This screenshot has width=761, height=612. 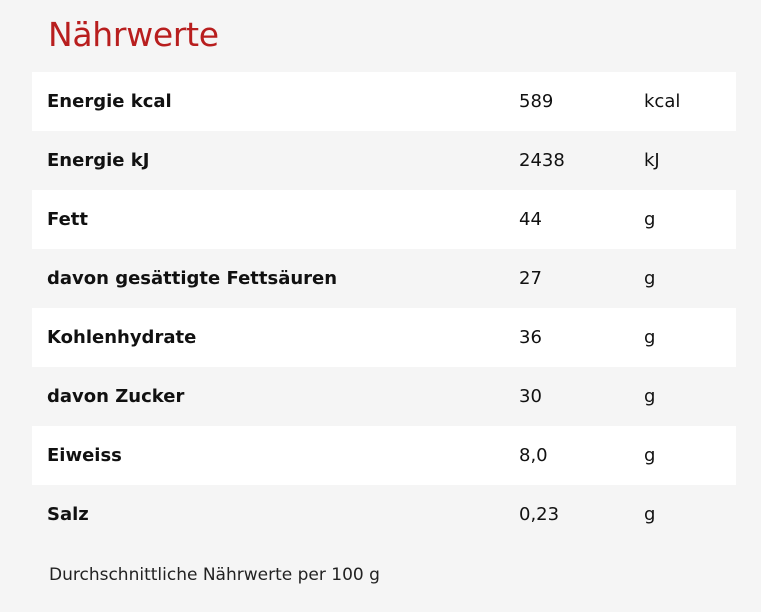 What do you see at coordinates (384, 219) in the screenshot?
I see `table-row: Fett 44 g` at bounding box center [384, 219].